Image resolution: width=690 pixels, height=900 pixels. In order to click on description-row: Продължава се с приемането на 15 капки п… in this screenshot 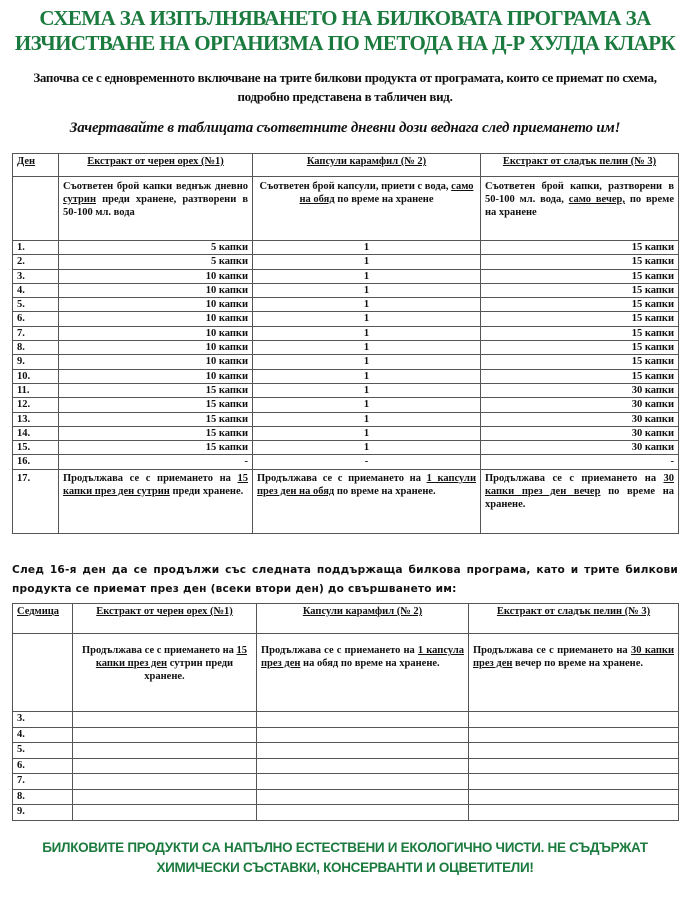, I will do `click(345, 672)`.